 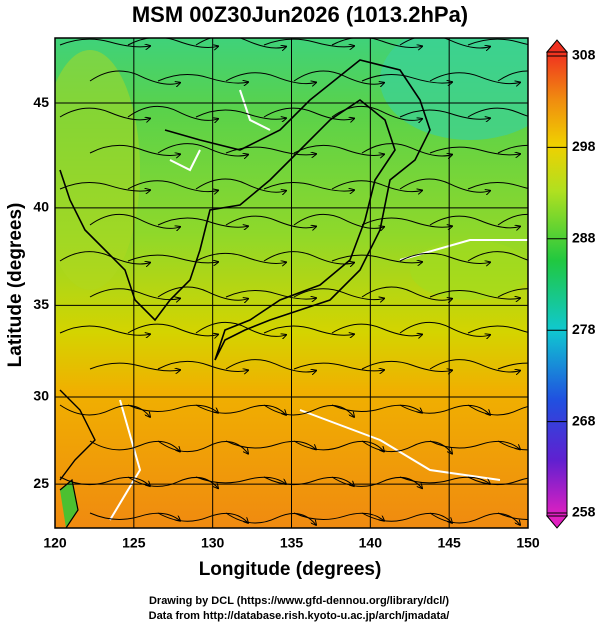 I want to click on y-tick-label: 35, so click(x=41, y=304).